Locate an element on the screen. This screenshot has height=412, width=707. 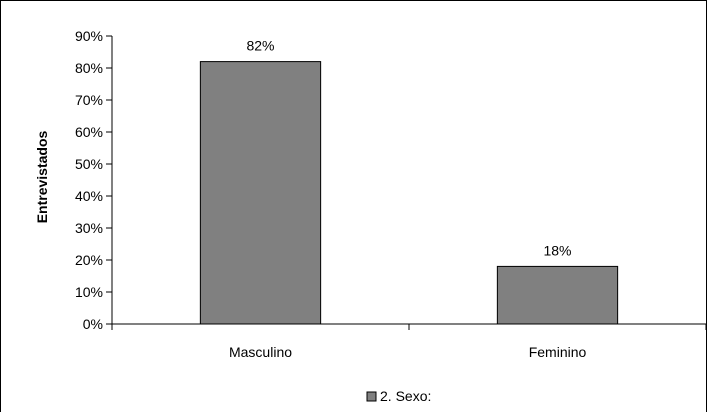
y-tick-label: 30% is located at coordinates (89, 228).